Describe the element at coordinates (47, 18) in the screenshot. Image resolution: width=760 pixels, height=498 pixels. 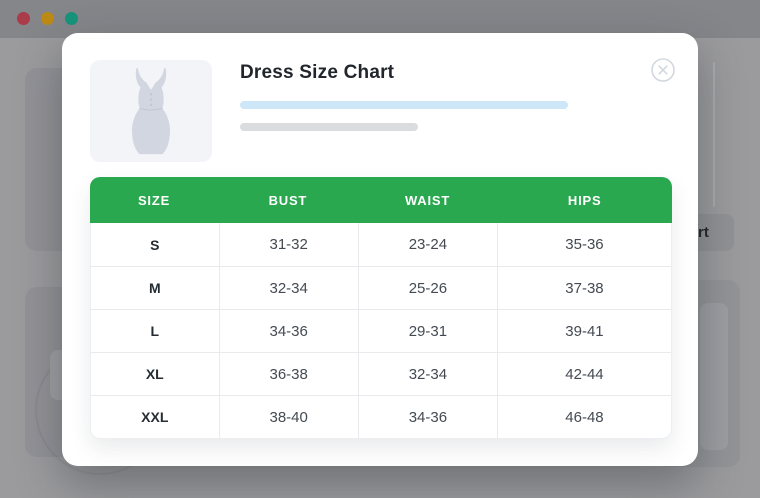
I see `window-minimize-dot` at that location.